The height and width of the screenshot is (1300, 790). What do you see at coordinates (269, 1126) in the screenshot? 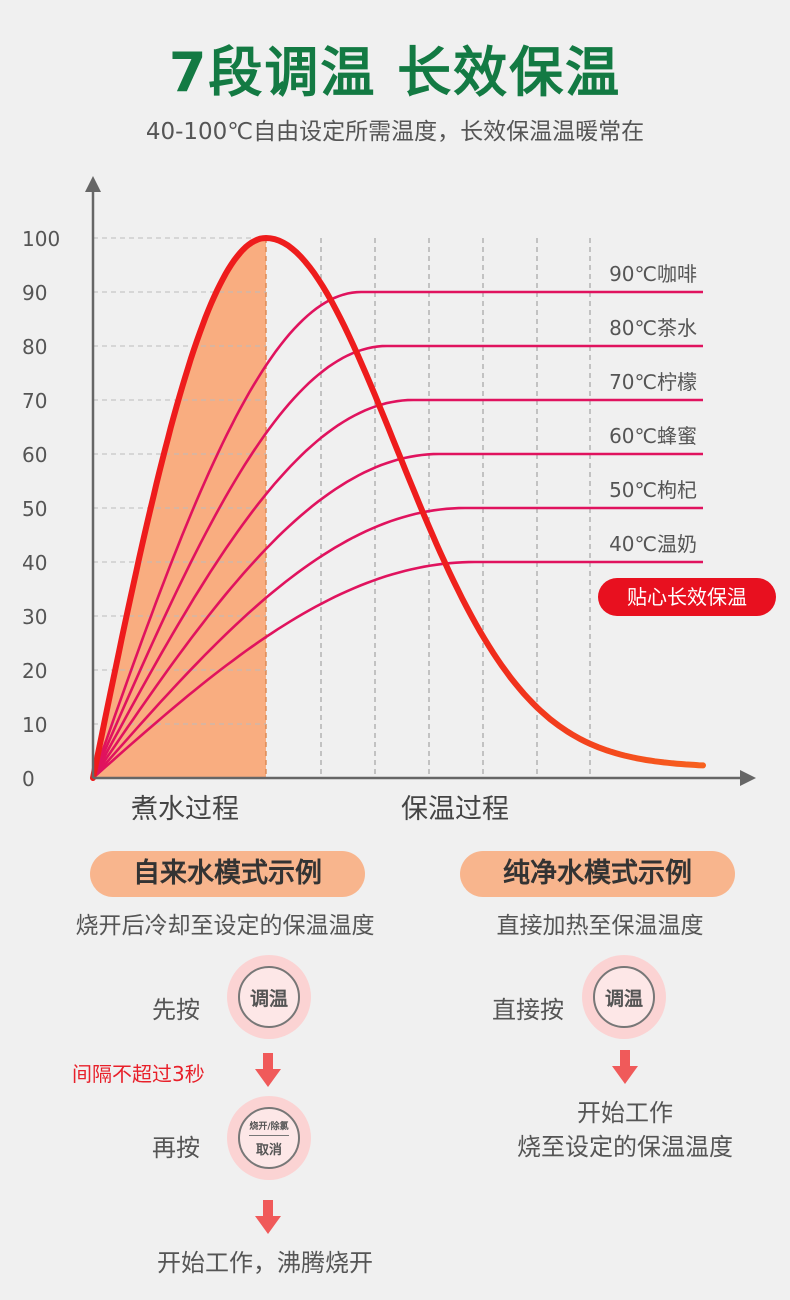
I see `boil-dechlorinate-label: 烧开/除氯` at bounding box center [269, 1126].